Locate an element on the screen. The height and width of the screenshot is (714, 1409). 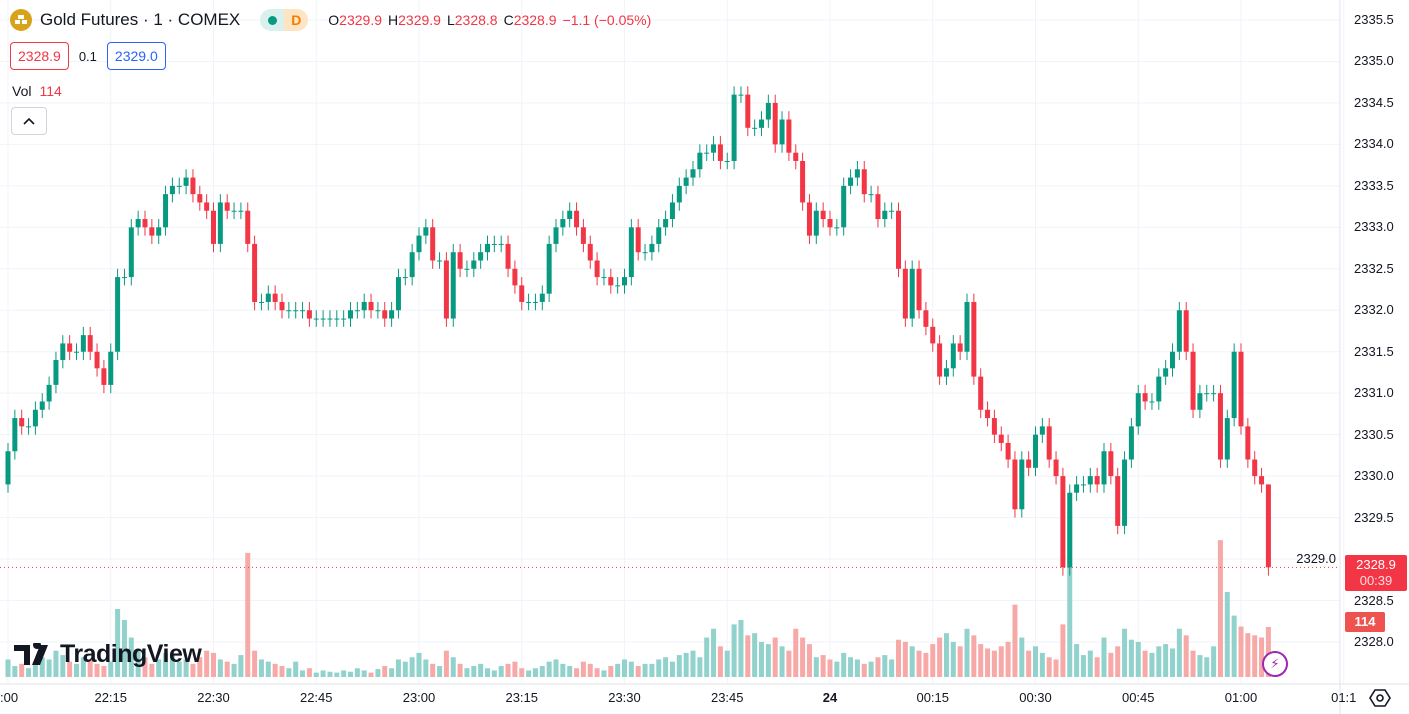
buy-button: 2329.0 is located at coordinates (136, 56).